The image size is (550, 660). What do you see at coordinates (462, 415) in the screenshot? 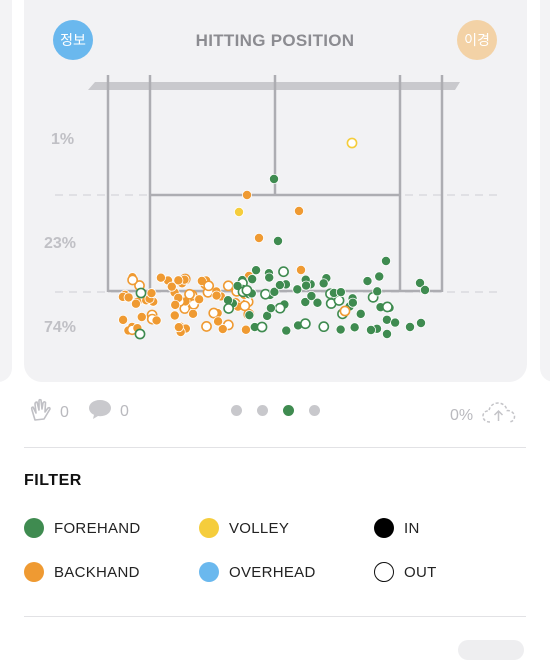
I see `upload-percent: 0%` at bounding box center [462, 415].